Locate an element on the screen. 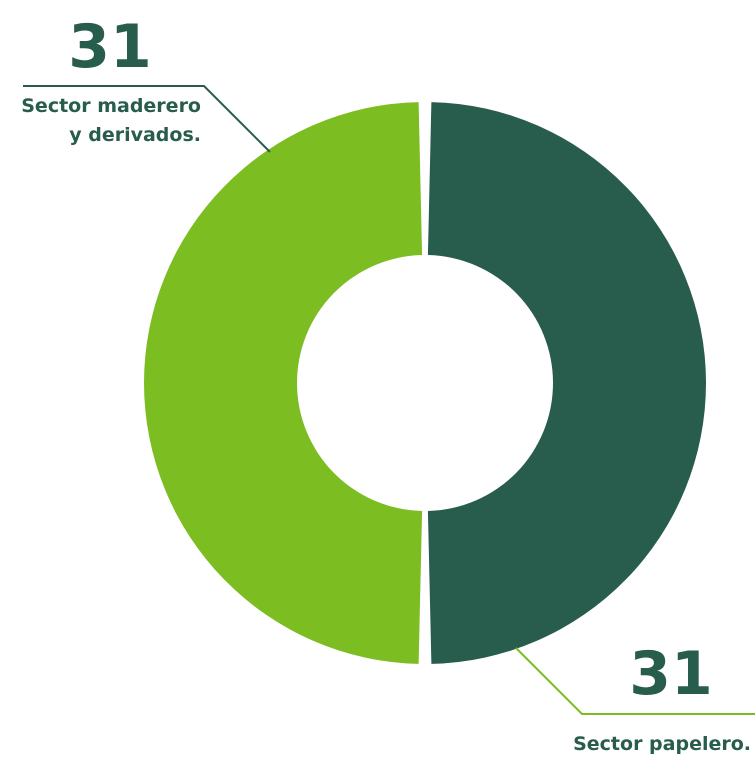 This screenshot has height=757, width=755. category-label-sector-maderero-line-2: y derivados. is located at coordinates (135, 135).